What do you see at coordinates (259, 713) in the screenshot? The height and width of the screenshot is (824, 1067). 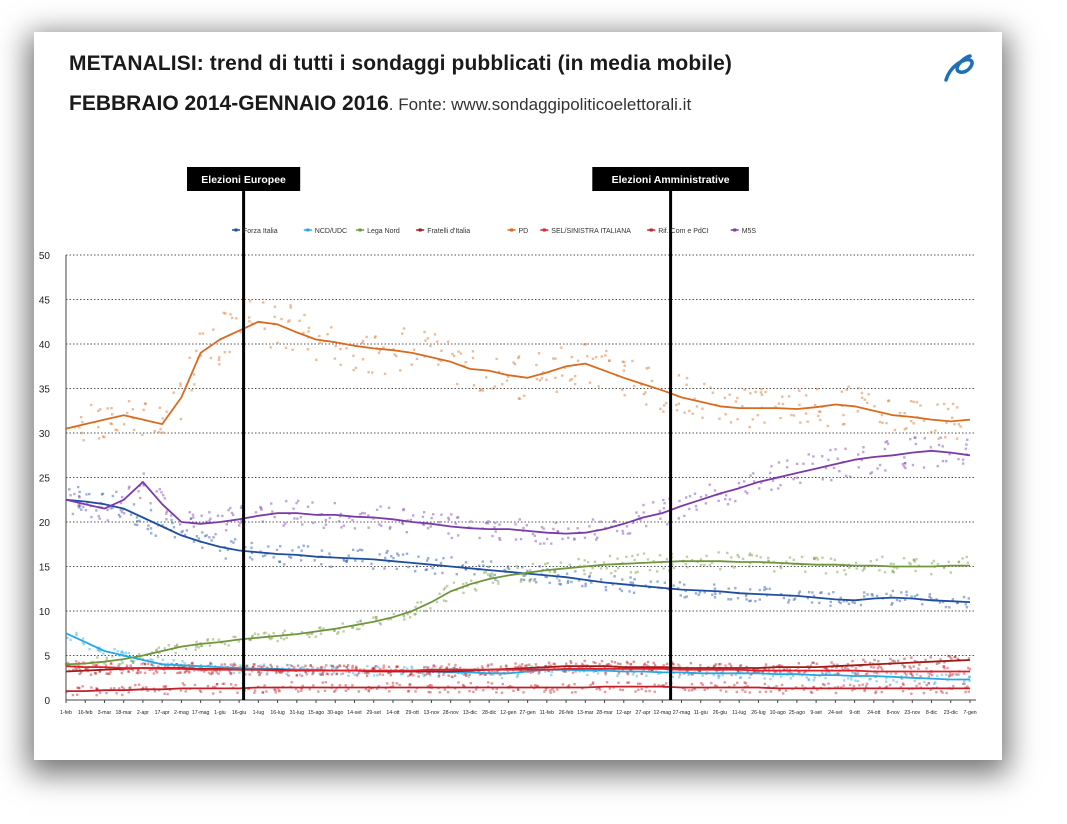 I see `x-tick-label: 1-lug` at bounding box center [259, 713].